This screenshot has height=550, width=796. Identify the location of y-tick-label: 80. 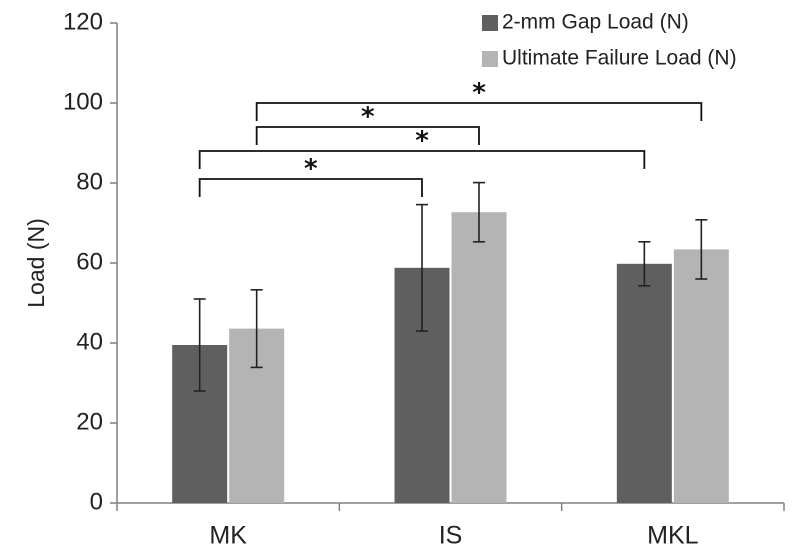
(89, 181).